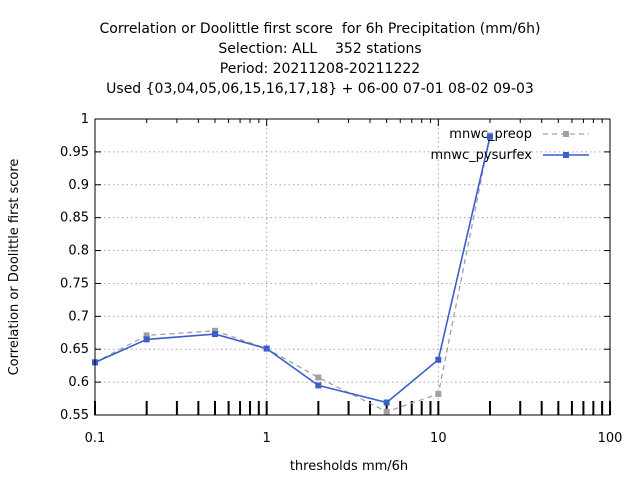 This screenshot has height=480, width=640. Describe the element at coordinates (74, 152) in the screenshot. I see `y-tick-label: 0.95` at that location.